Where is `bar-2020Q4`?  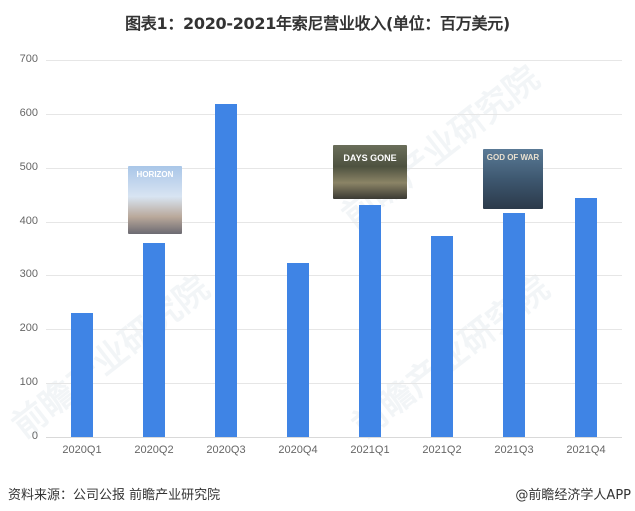 bar-2020Q4 is located at coordinates (298, 349).